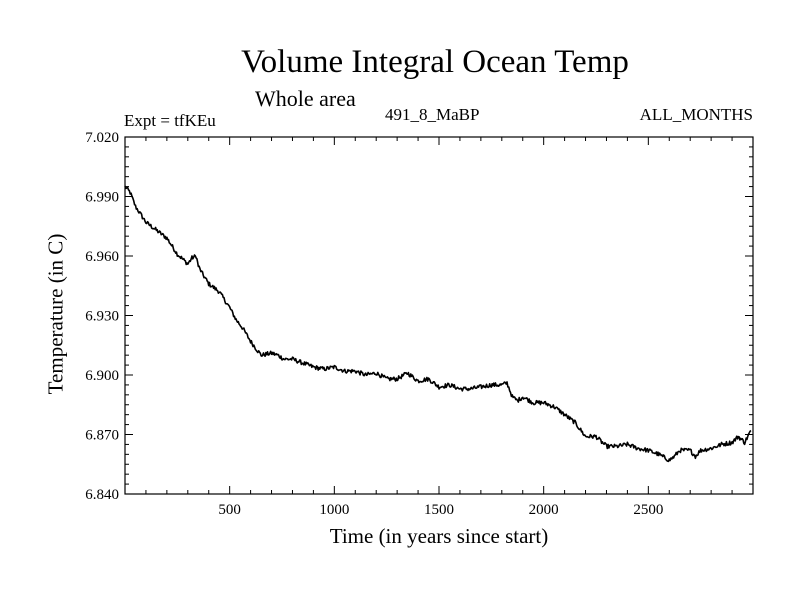  I want to click on x-tick-label: 1500, so click(439, 510).